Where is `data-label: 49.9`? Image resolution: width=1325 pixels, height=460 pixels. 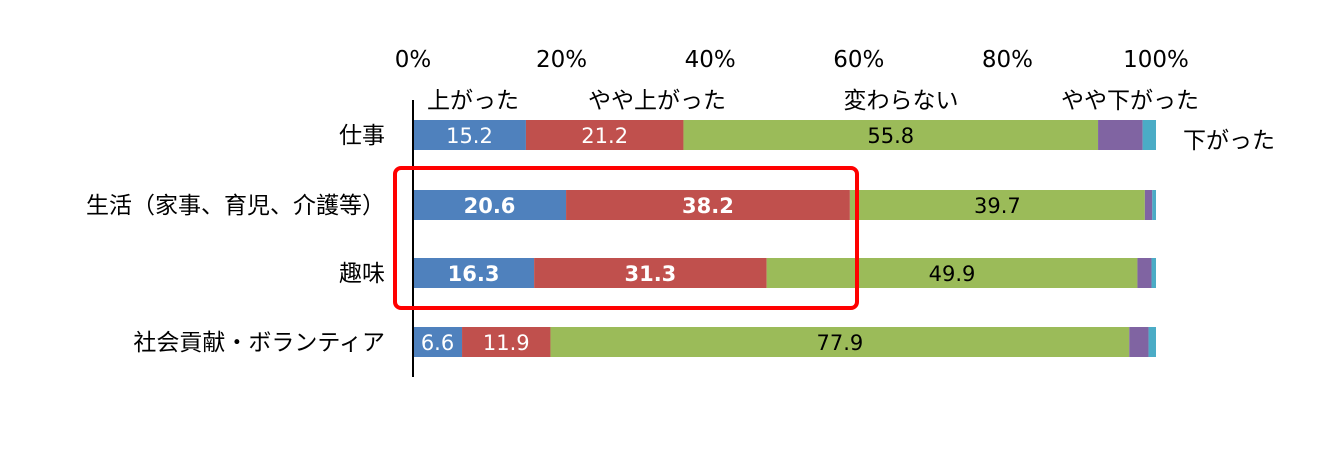
data-label: 49.9 is located at coordinates (952, 274).